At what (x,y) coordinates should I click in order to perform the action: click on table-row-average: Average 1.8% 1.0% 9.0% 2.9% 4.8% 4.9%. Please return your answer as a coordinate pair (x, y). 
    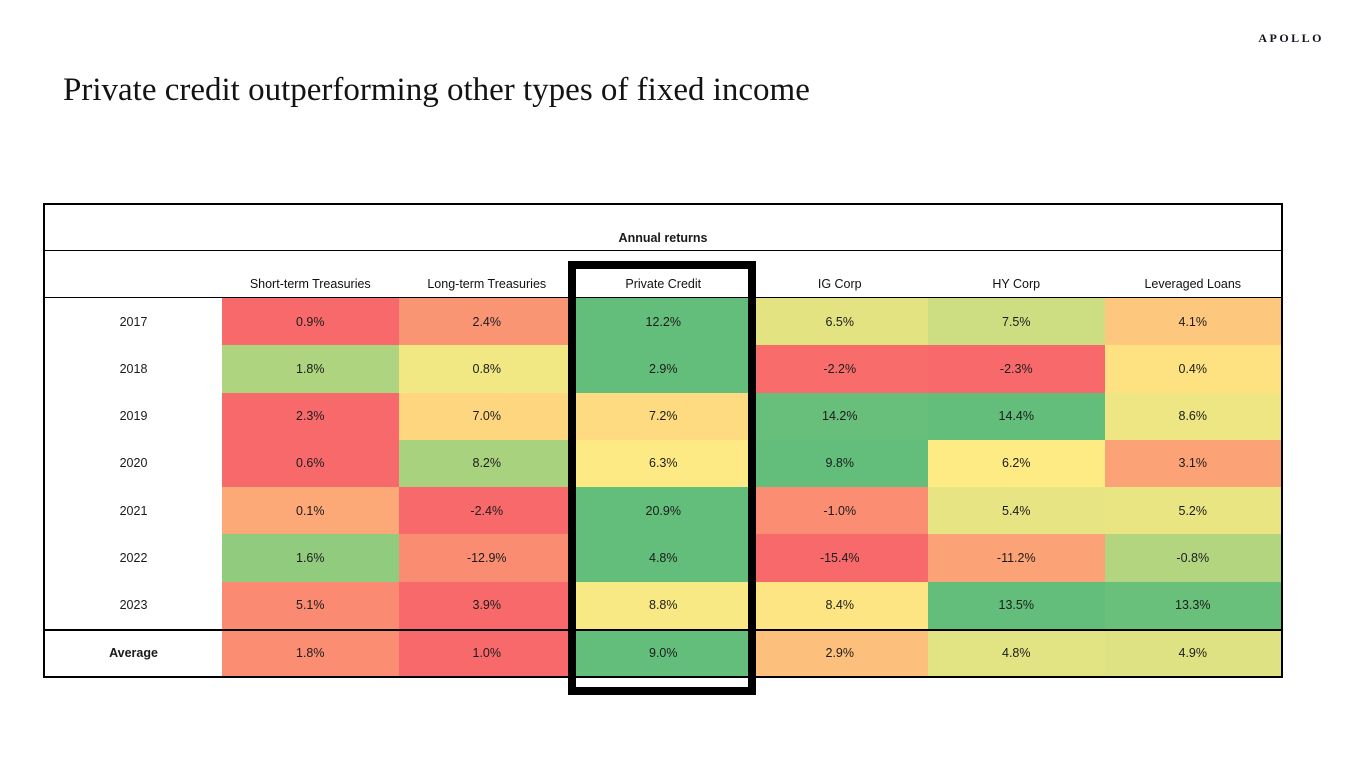
    Looking at the image, I should click on (663, 652).